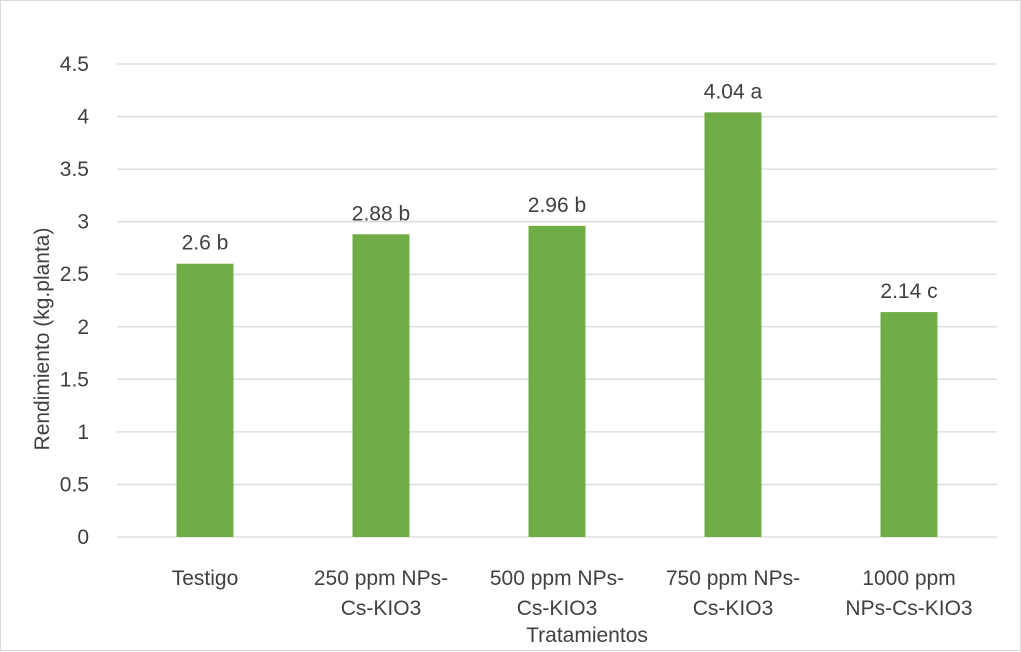  What do you see at coordinates (205, 243) in the screenshot?
I see `data-label: 2.6 b` at bounding box center [205, 243].